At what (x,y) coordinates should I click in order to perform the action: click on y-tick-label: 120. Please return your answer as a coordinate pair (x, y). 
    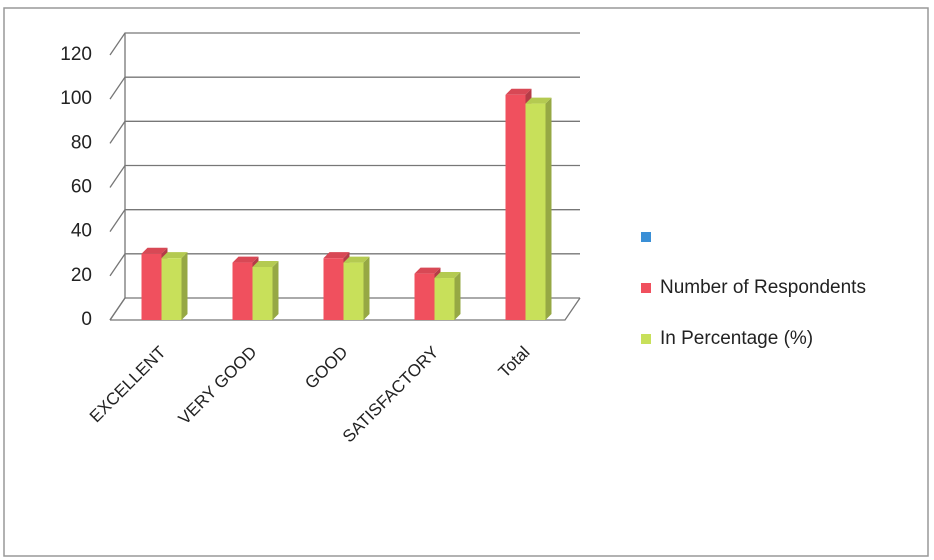
    Looking at the image, I should click on (76, 54).